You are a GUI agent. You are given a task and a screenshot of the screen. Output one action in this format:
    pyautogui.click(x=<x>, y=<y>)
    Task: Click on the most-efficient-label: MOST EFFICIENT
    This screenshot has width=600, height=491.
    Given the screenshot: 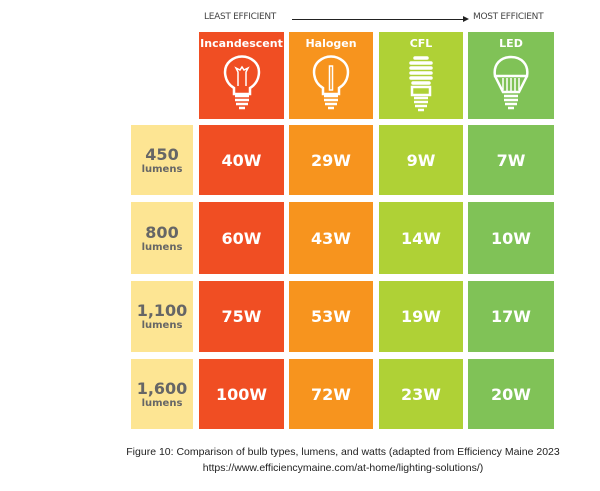 What is the action you would take?
    pyautogui.click(x=508, y=17)
    